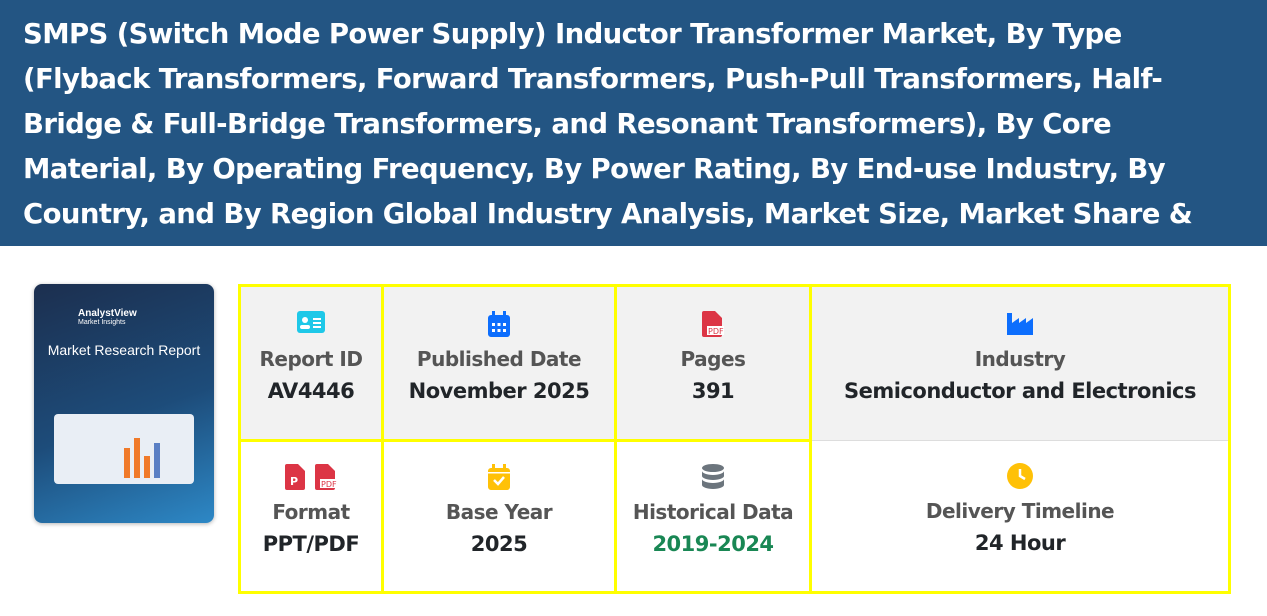  Describe the element at coordinates (713, 544) in the screenshot. I see `historical-data-value: 2019-2024` at that location.